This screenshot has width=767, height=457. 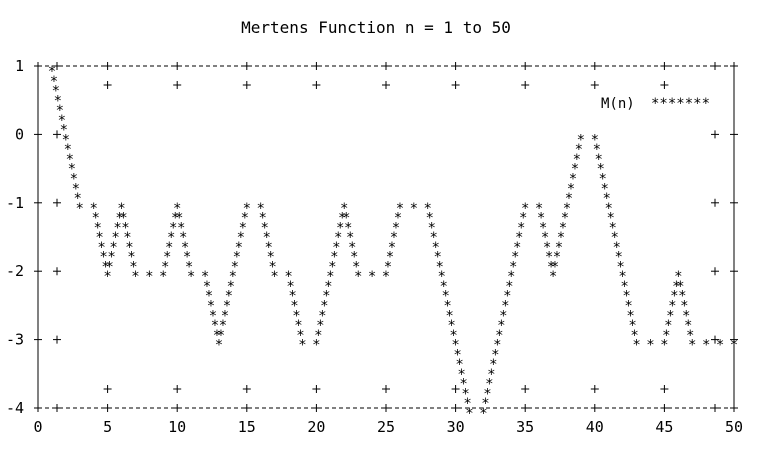 I want to click on y-tick-right-inner, so click(x=715, y=408).